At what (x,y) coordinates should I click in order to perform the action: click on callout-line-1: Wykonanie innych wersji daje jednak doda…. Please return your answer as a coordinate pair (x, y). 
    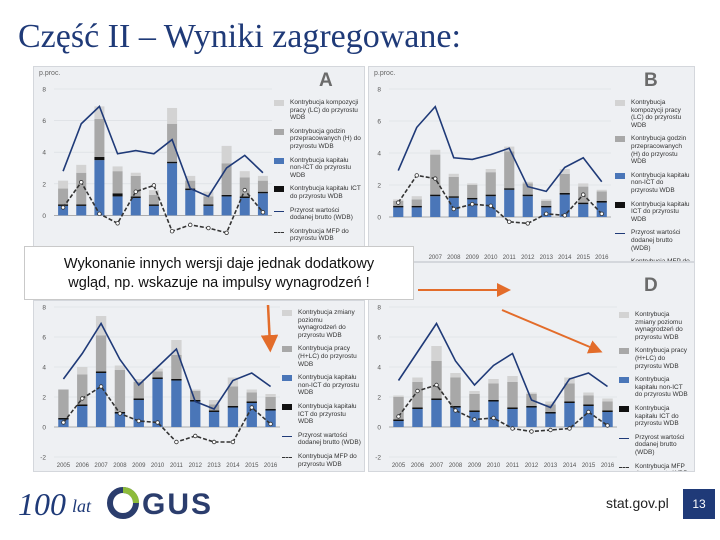
    Looking at the image, I should click on (219, 264).